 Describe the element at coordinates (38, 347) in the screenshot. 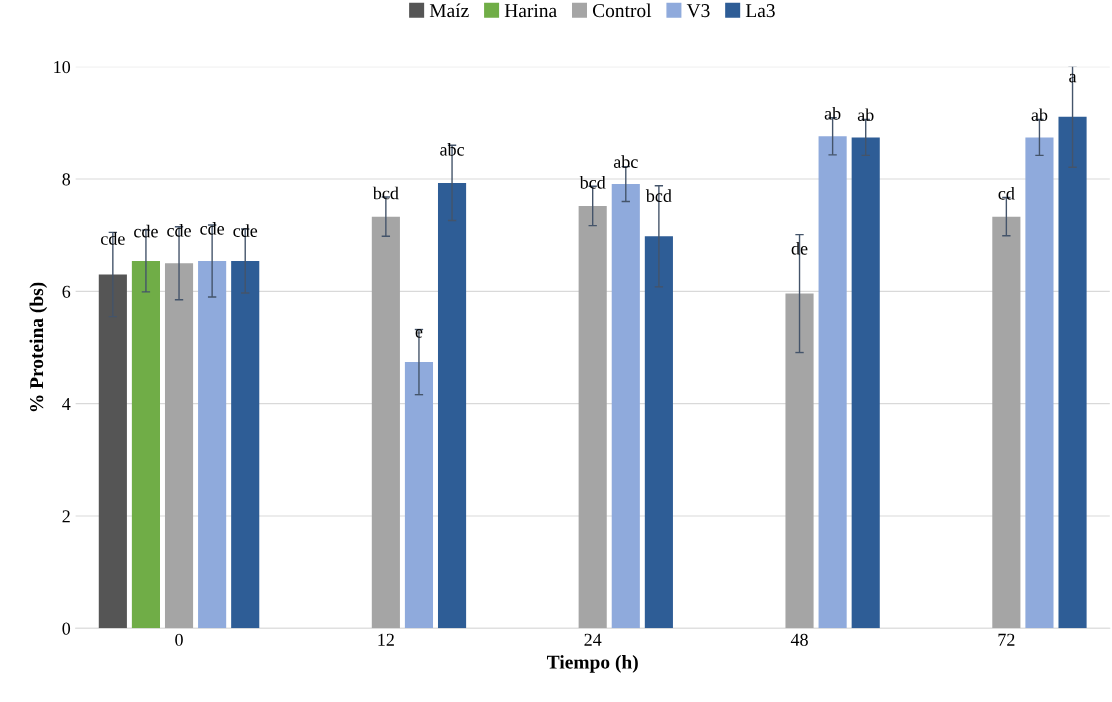

I see `y-axis-title: % Proteina (bs)` at that location.